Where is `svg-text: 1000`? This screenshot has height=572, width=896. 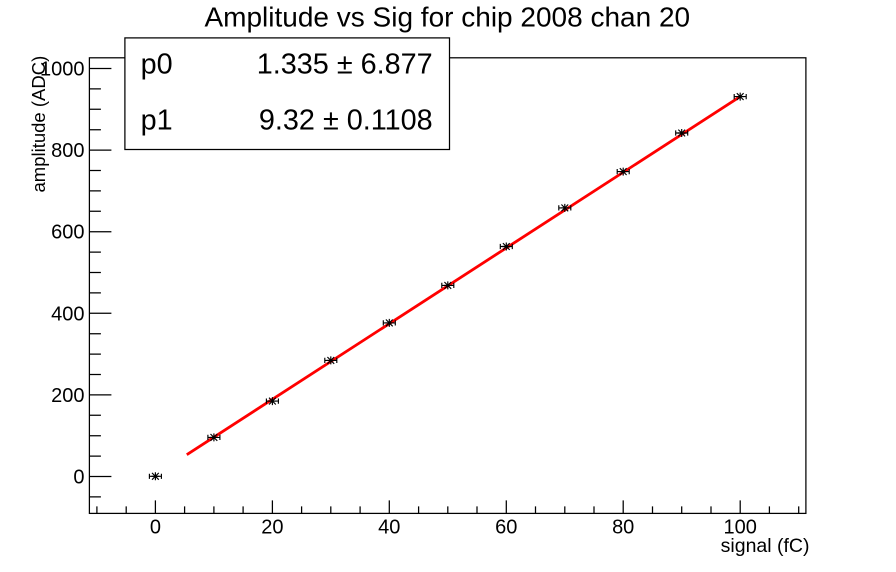 svg-text: 1000 is located at coordinates (62, 70).